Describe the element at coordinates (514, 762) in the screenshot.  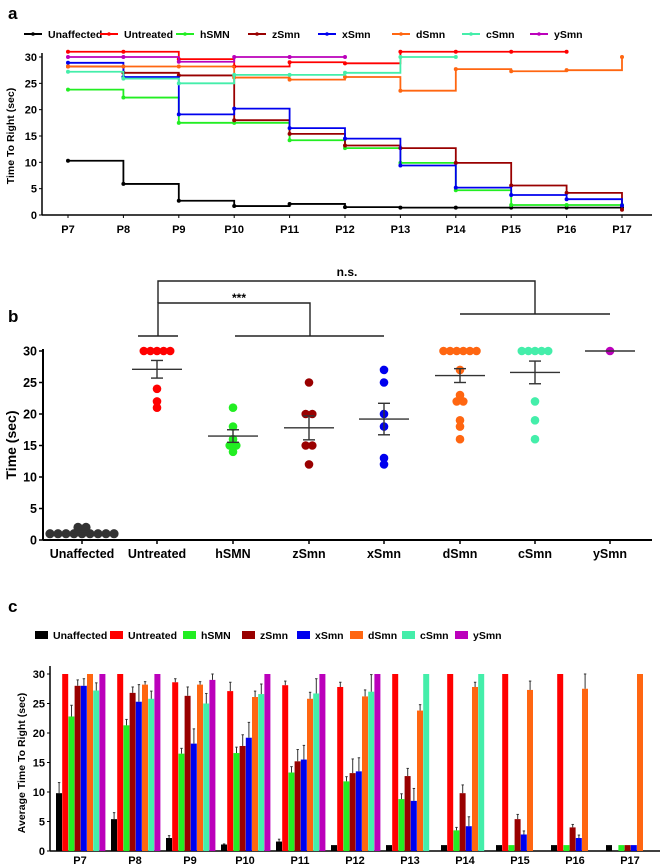
I see `bar-group-p15` at that location.